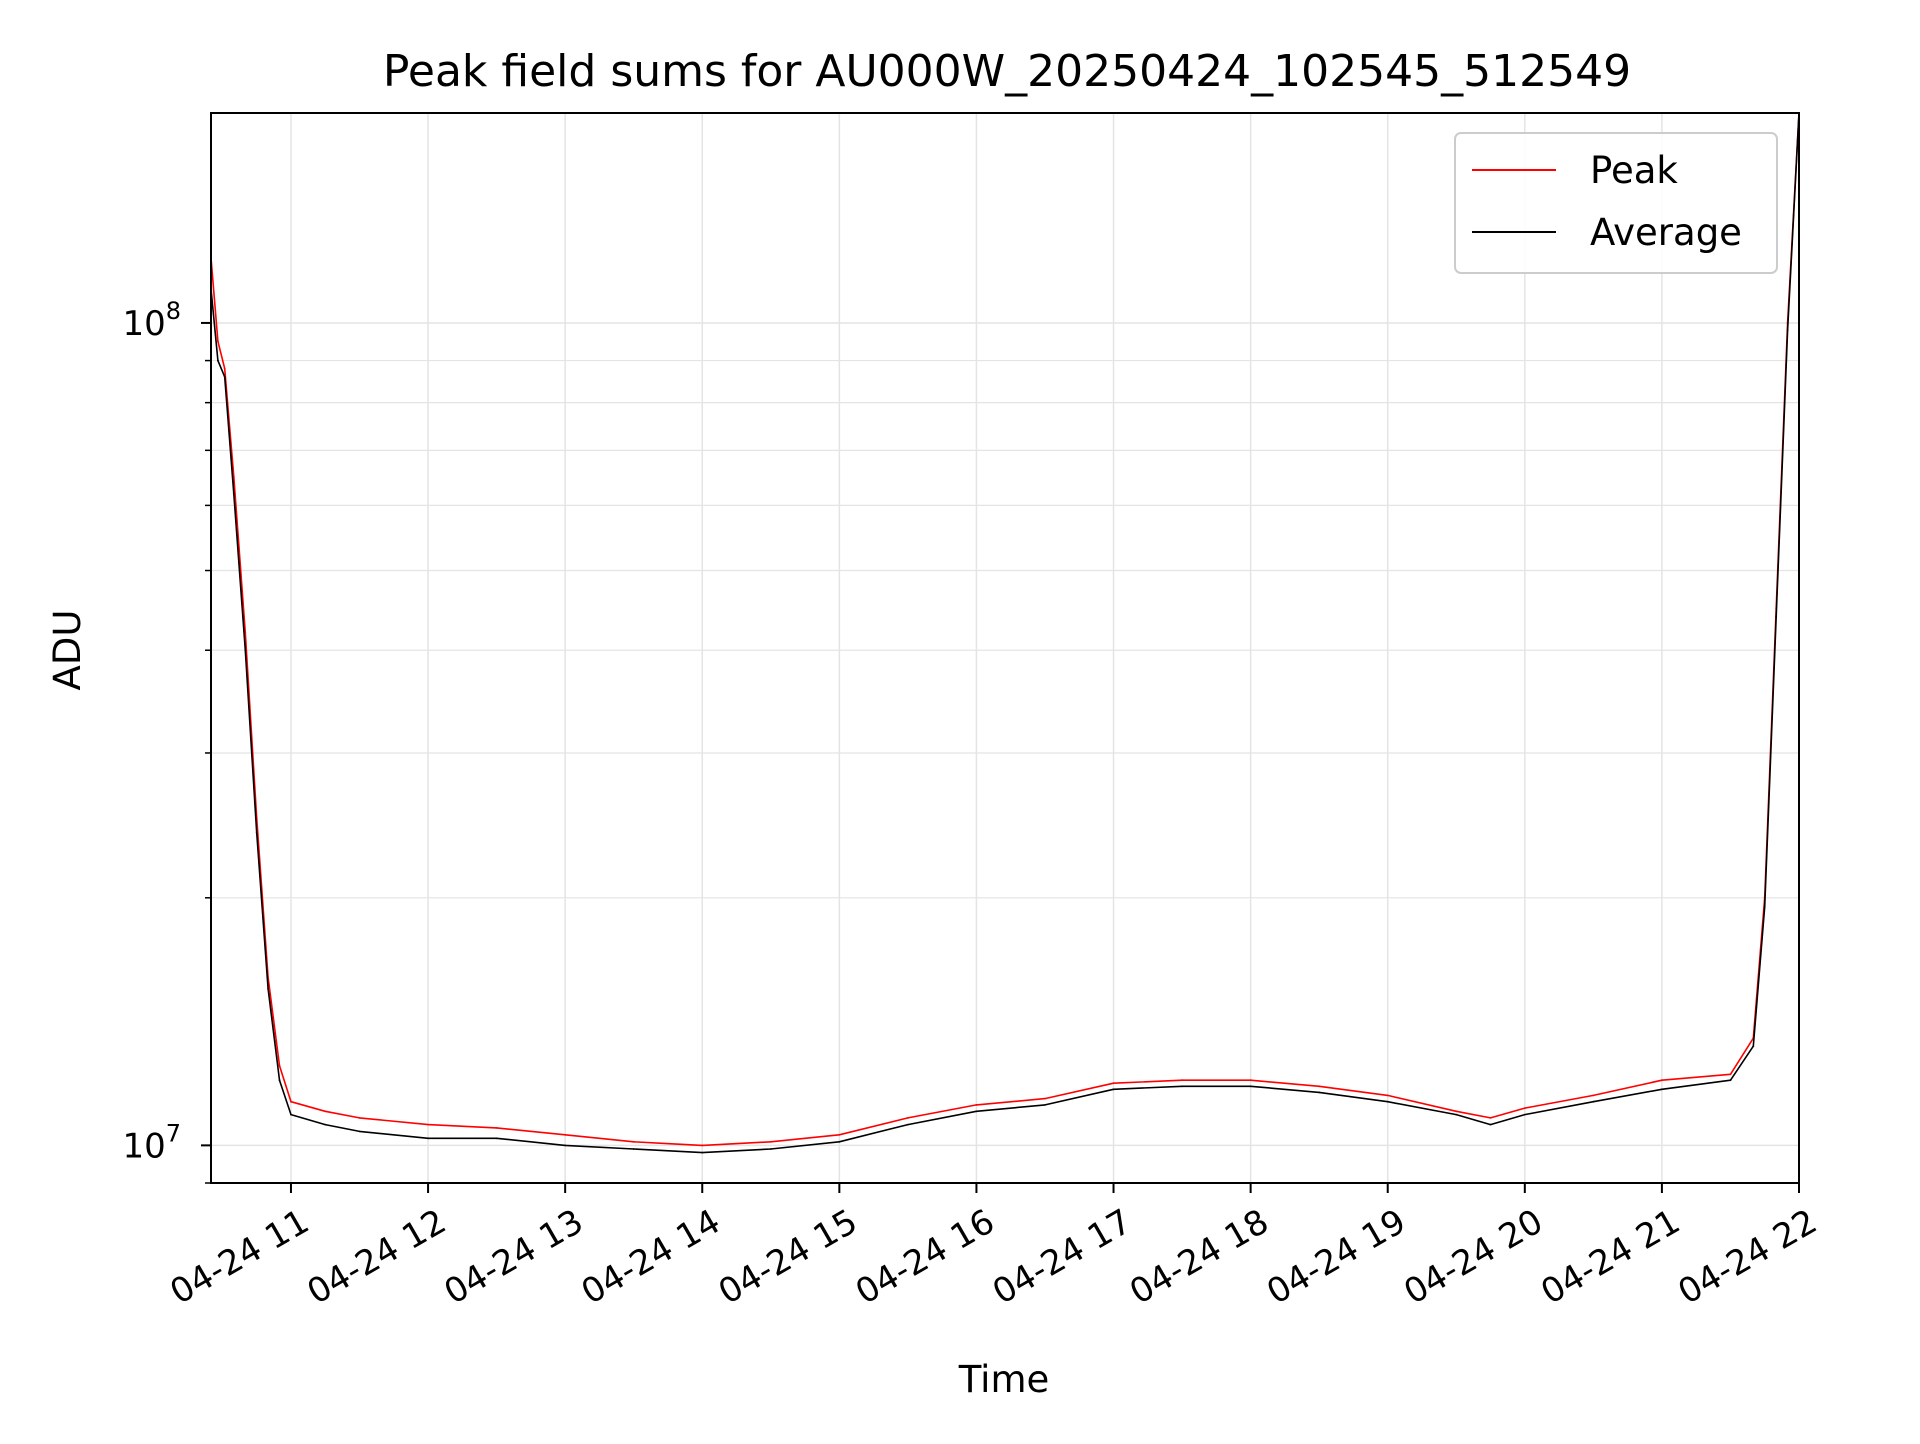  What do you see at coordinates (1666, 232) in the screenshot?
I see `legend-average-label: Average` at bounding box center [1666, 232].